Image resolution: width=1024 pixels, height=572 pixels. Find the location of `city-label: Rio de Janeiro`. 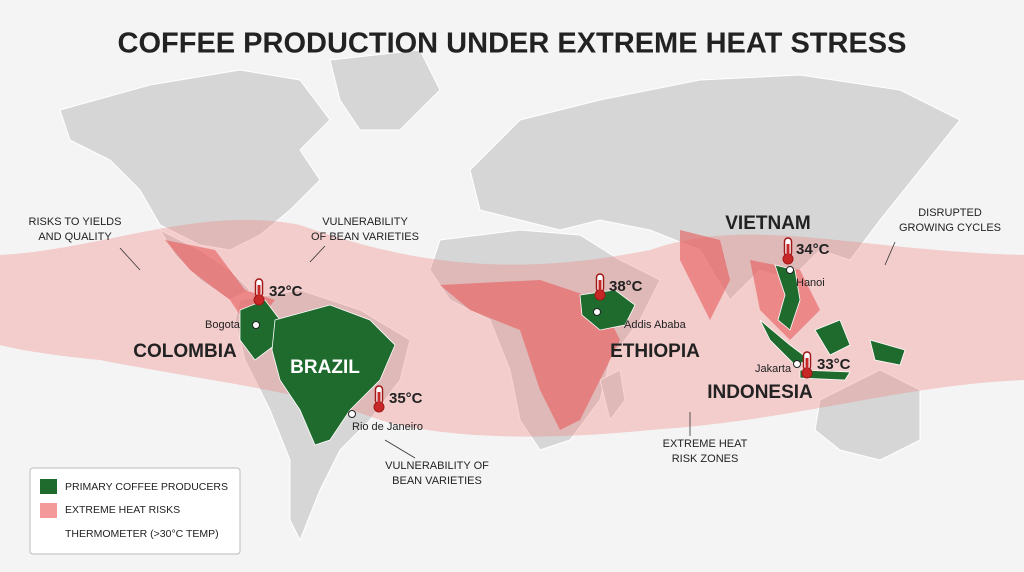

city-label: Rio de Janeiro is located at coordinates (387, 427).